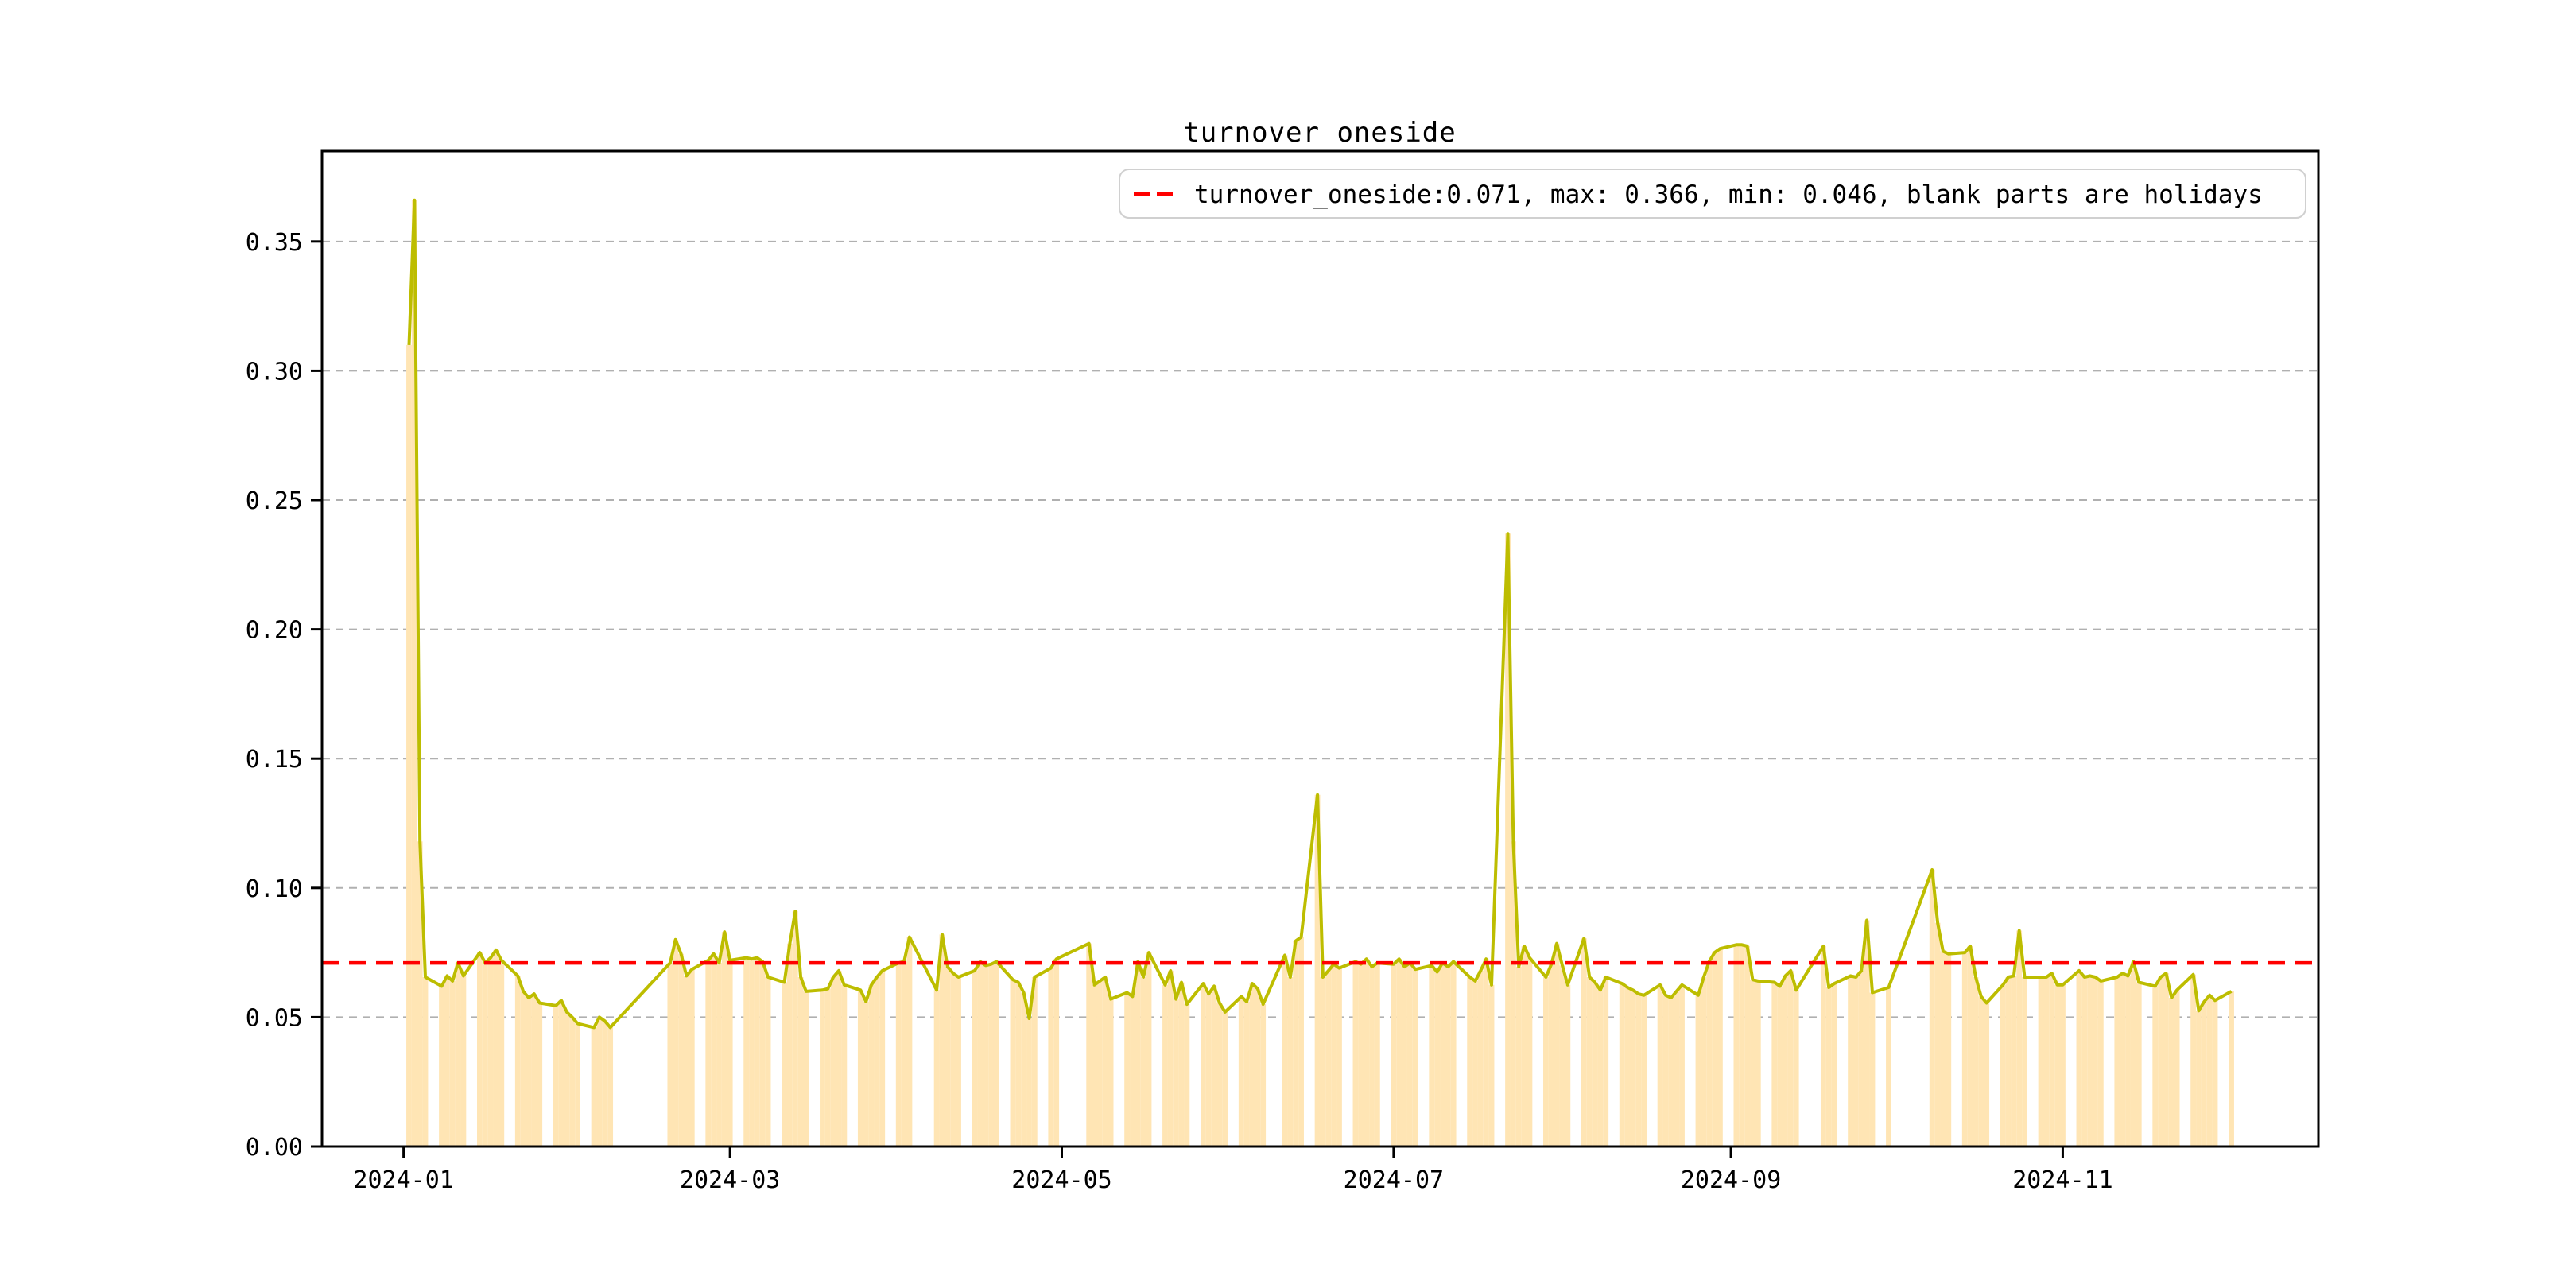 The height and width of the screenshot is (1288, 2576). Describe the element at coordinates (730, 1180) in the screenshot. I see `x-tick-label: 2024-03` at that location.